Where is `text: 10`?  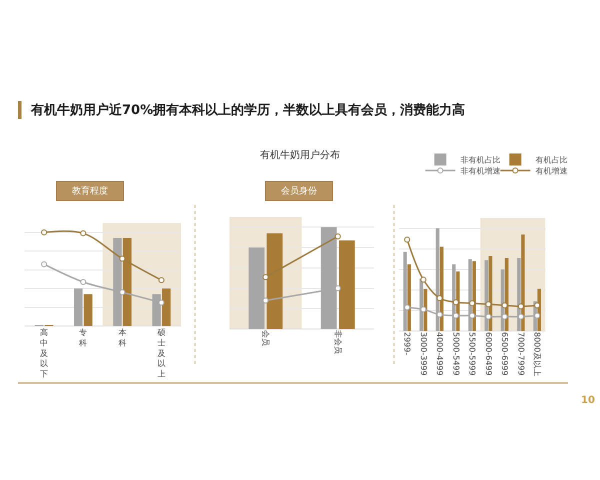
text: 10 is located at coordinates (588, 400).